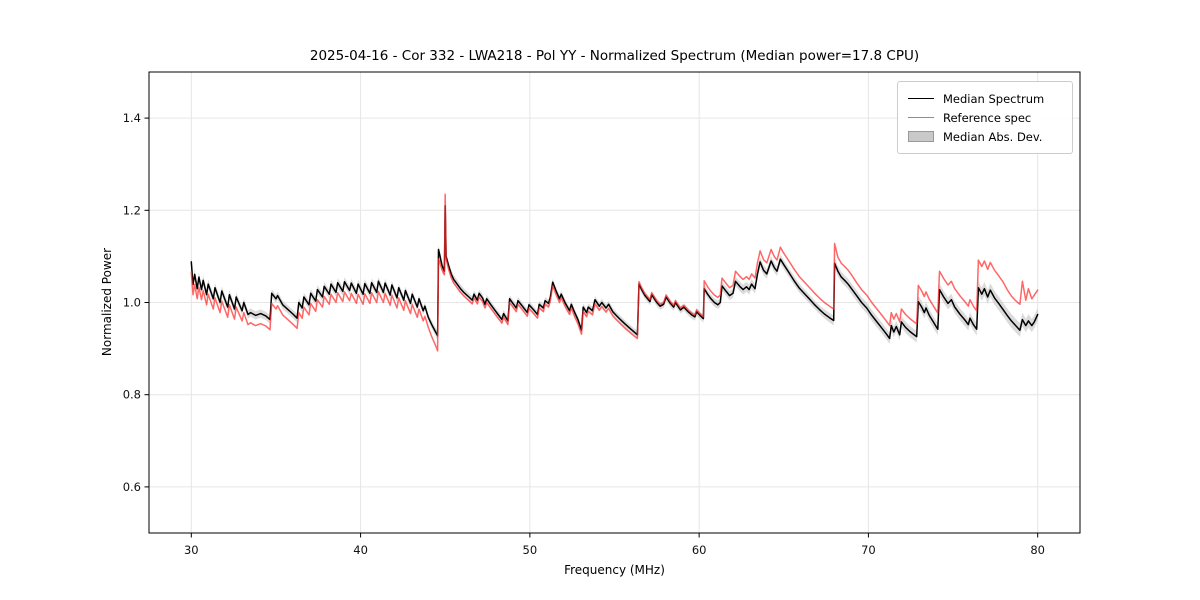 This screenshot has height=600, width=1200. I want to click on y-tick-label: 1.0, so click(132, 303).